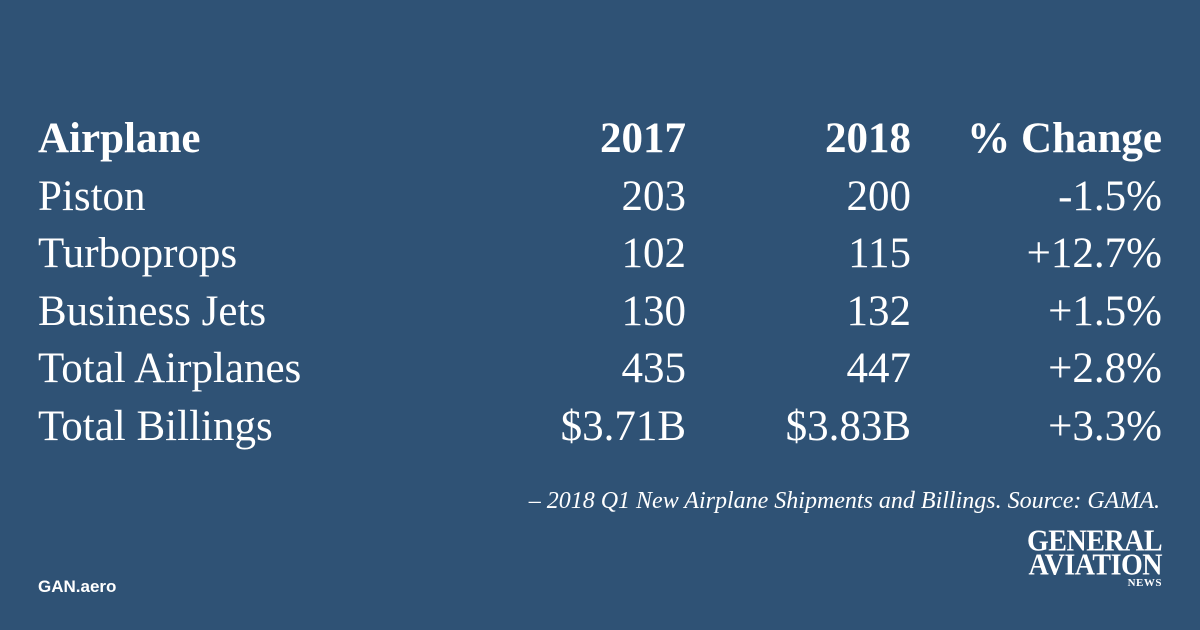 The height and width of the screenshot is (630, 1200). What do you see at coordinates (600, 369) in the screenshot?
I see `table-row: Total Airplanes 435 447 +2.8%` at bounding box center [600, 369].